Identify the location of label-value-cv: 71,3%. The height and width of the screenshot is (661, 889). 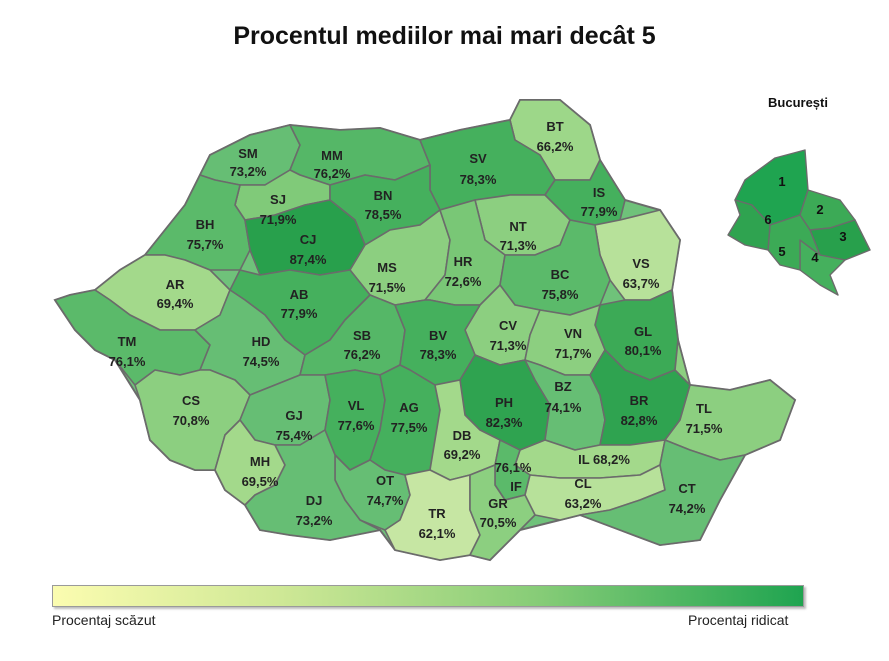
(508, 345).